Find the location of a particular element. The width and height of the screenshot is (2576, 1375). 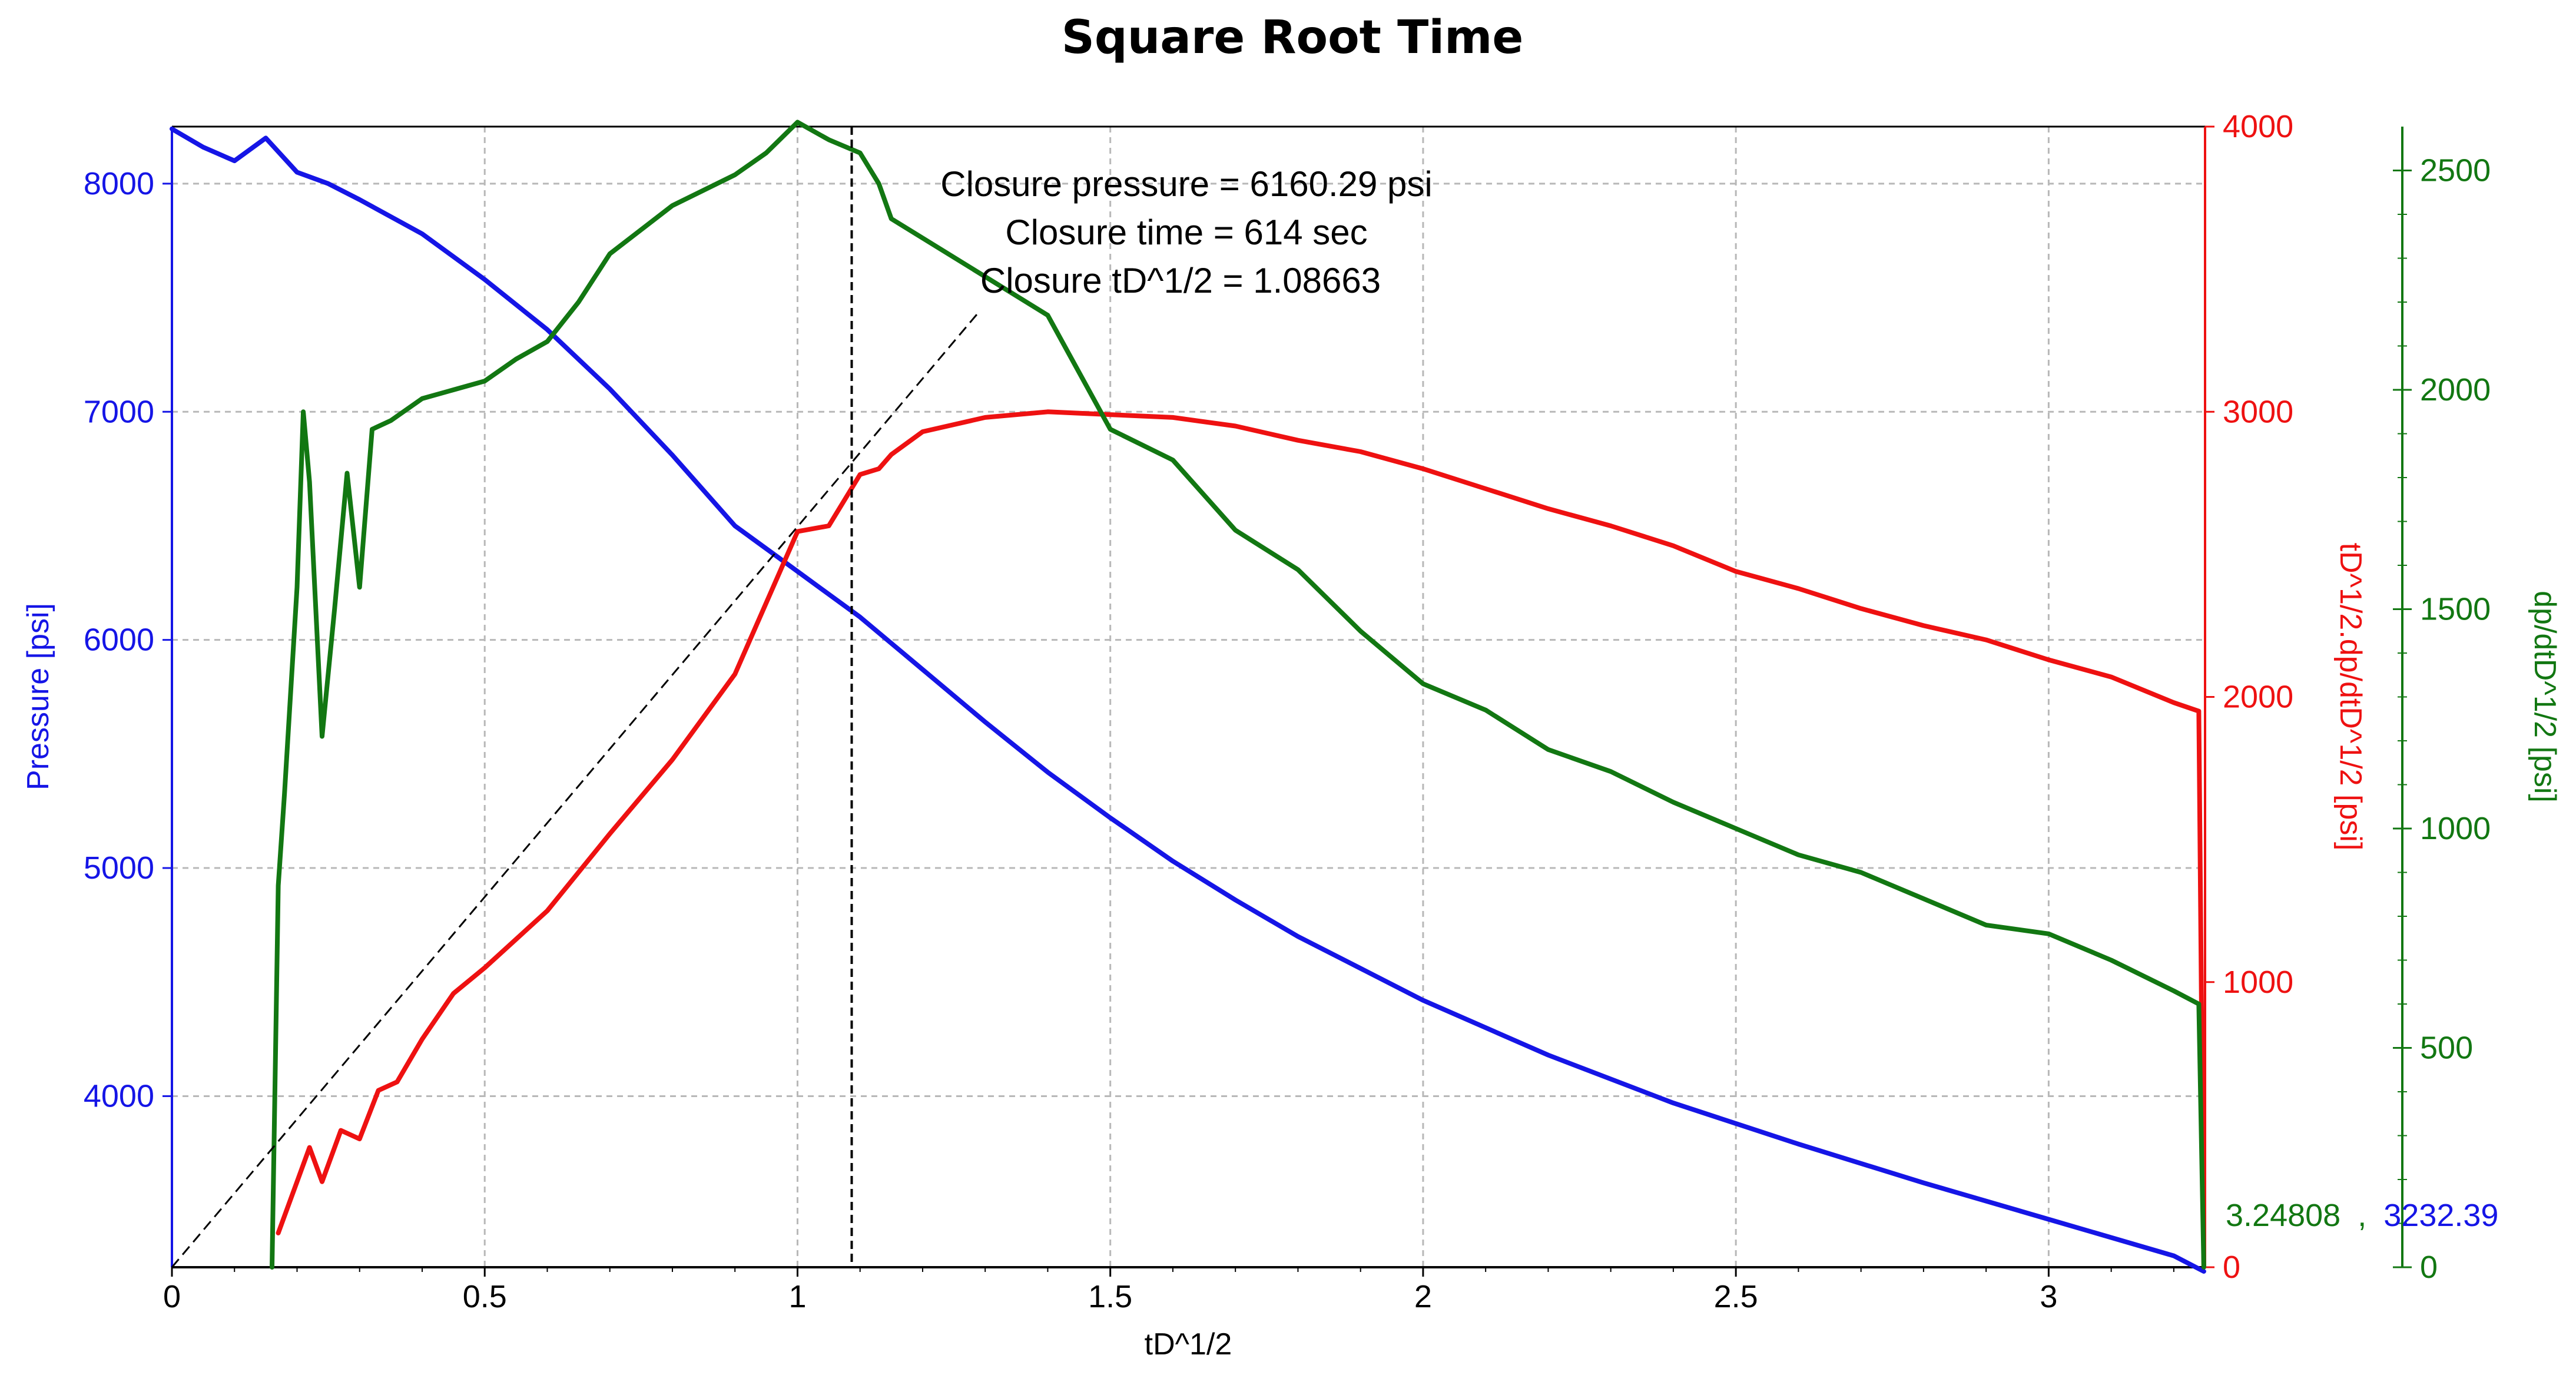

right-red-tick-label: 3000 is located at coordinates (2258, 412).